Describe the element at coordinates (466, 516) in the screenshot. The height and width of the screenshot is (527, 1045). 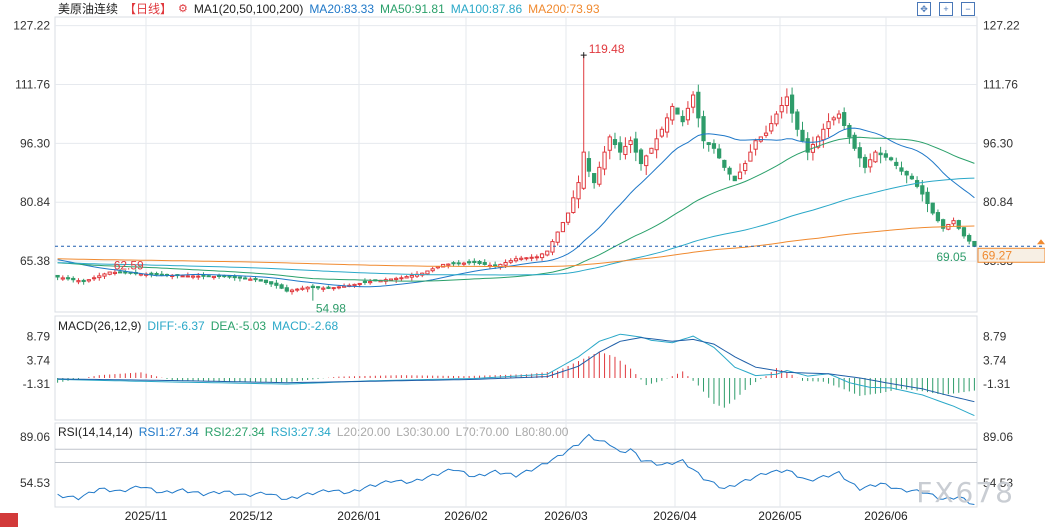
I see `time-tick-label: 2026/02` at that location.